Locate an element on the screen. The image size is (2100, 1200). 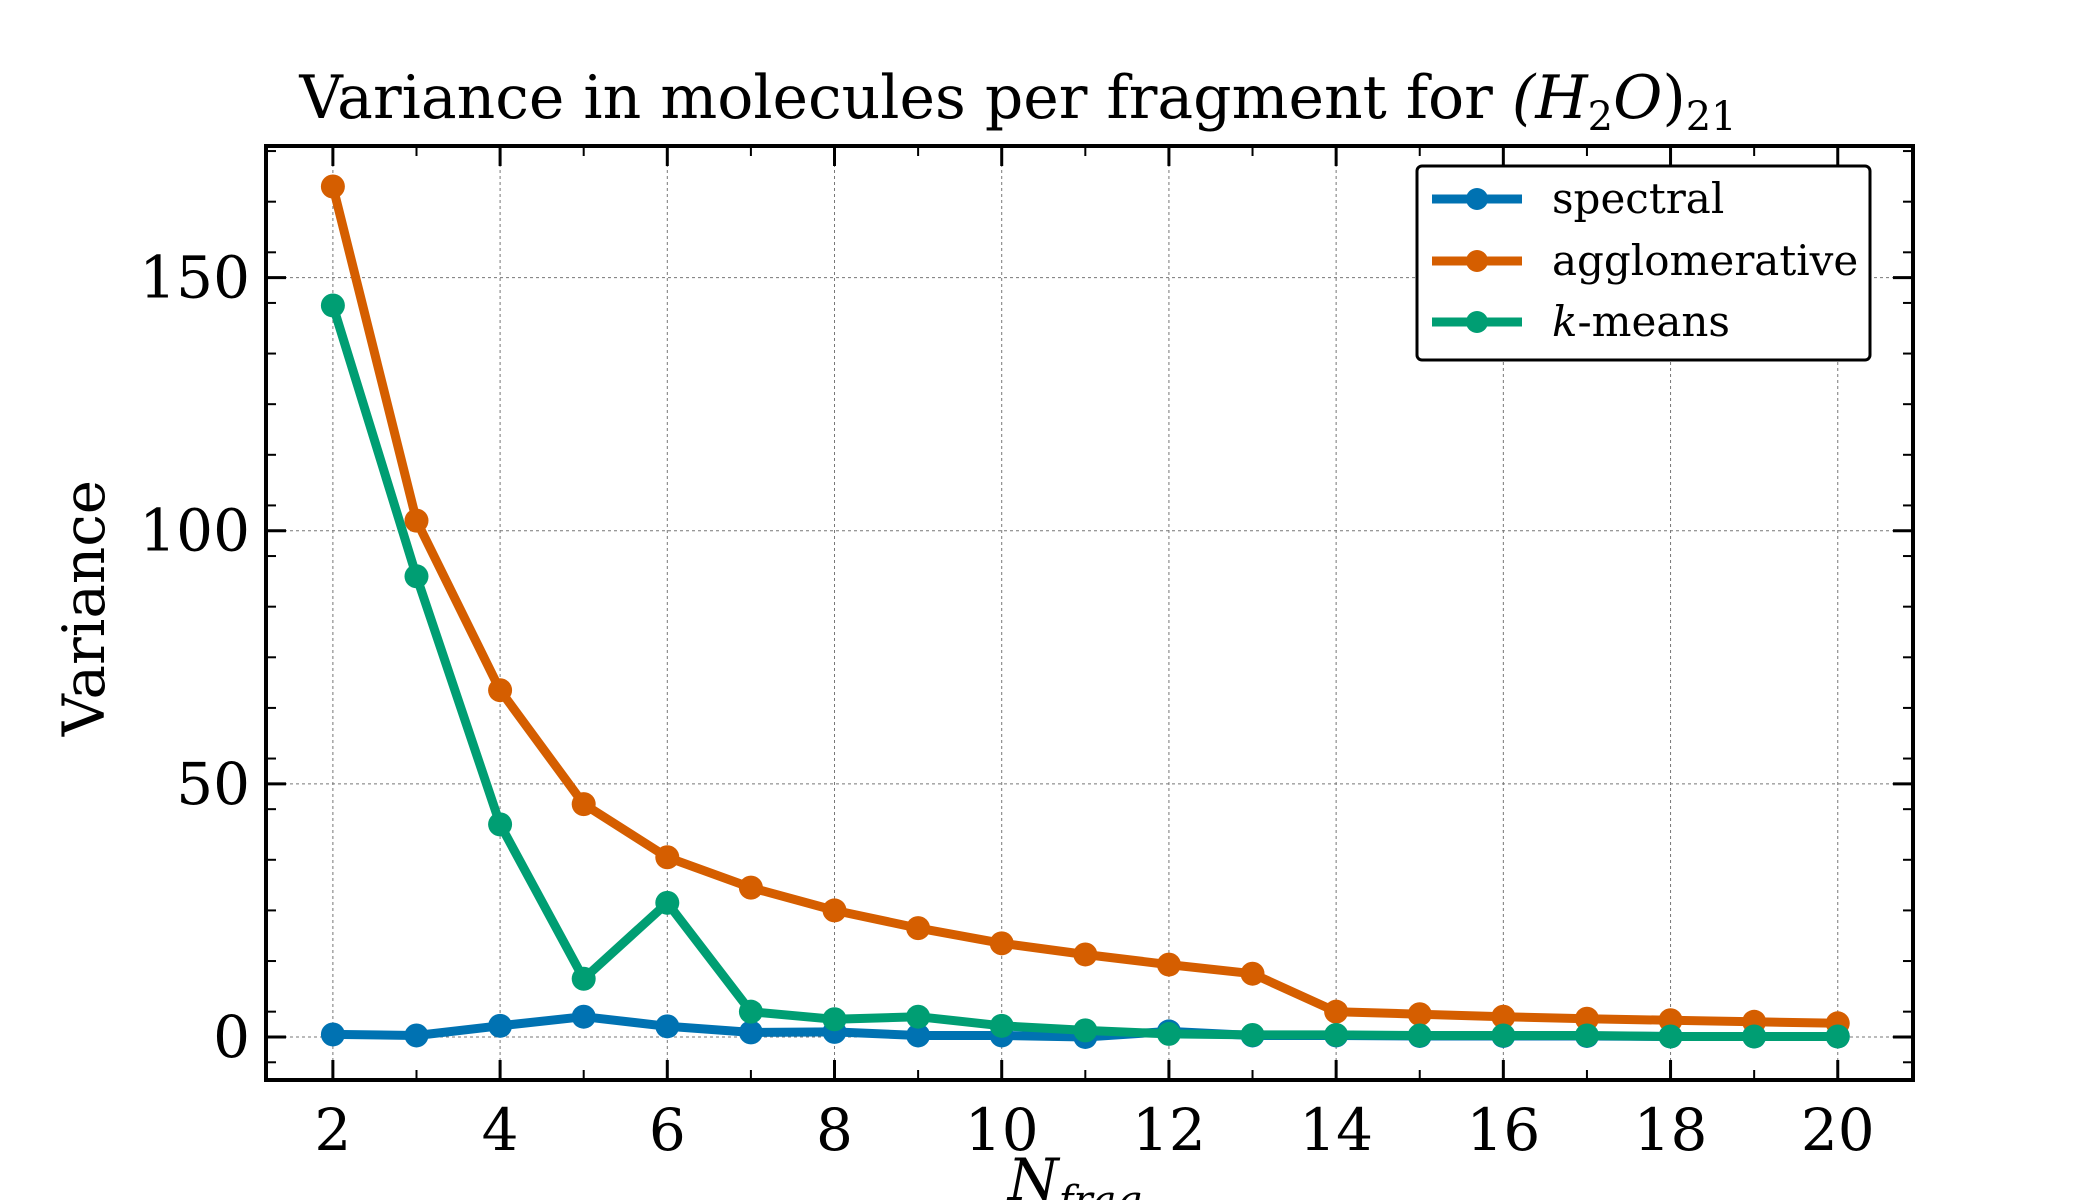
x-tick-label: 14 is located at coordinates (1336, 1130).